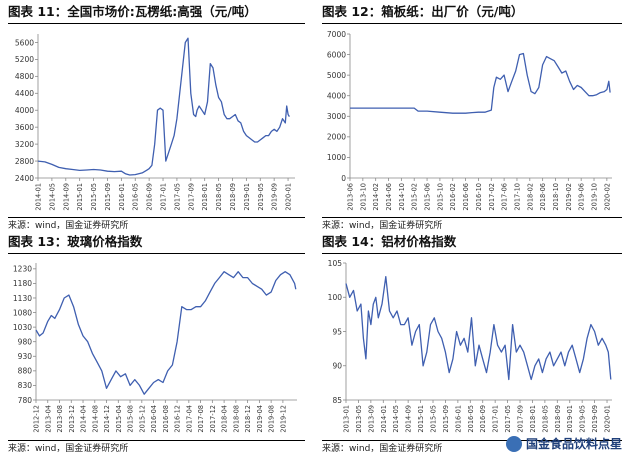 The image size is (628, 458). What do you see at coordinates (283, 419) in the screenshot?
I see `x-tick-label: 2019-12` at bounding box center [283, 419].